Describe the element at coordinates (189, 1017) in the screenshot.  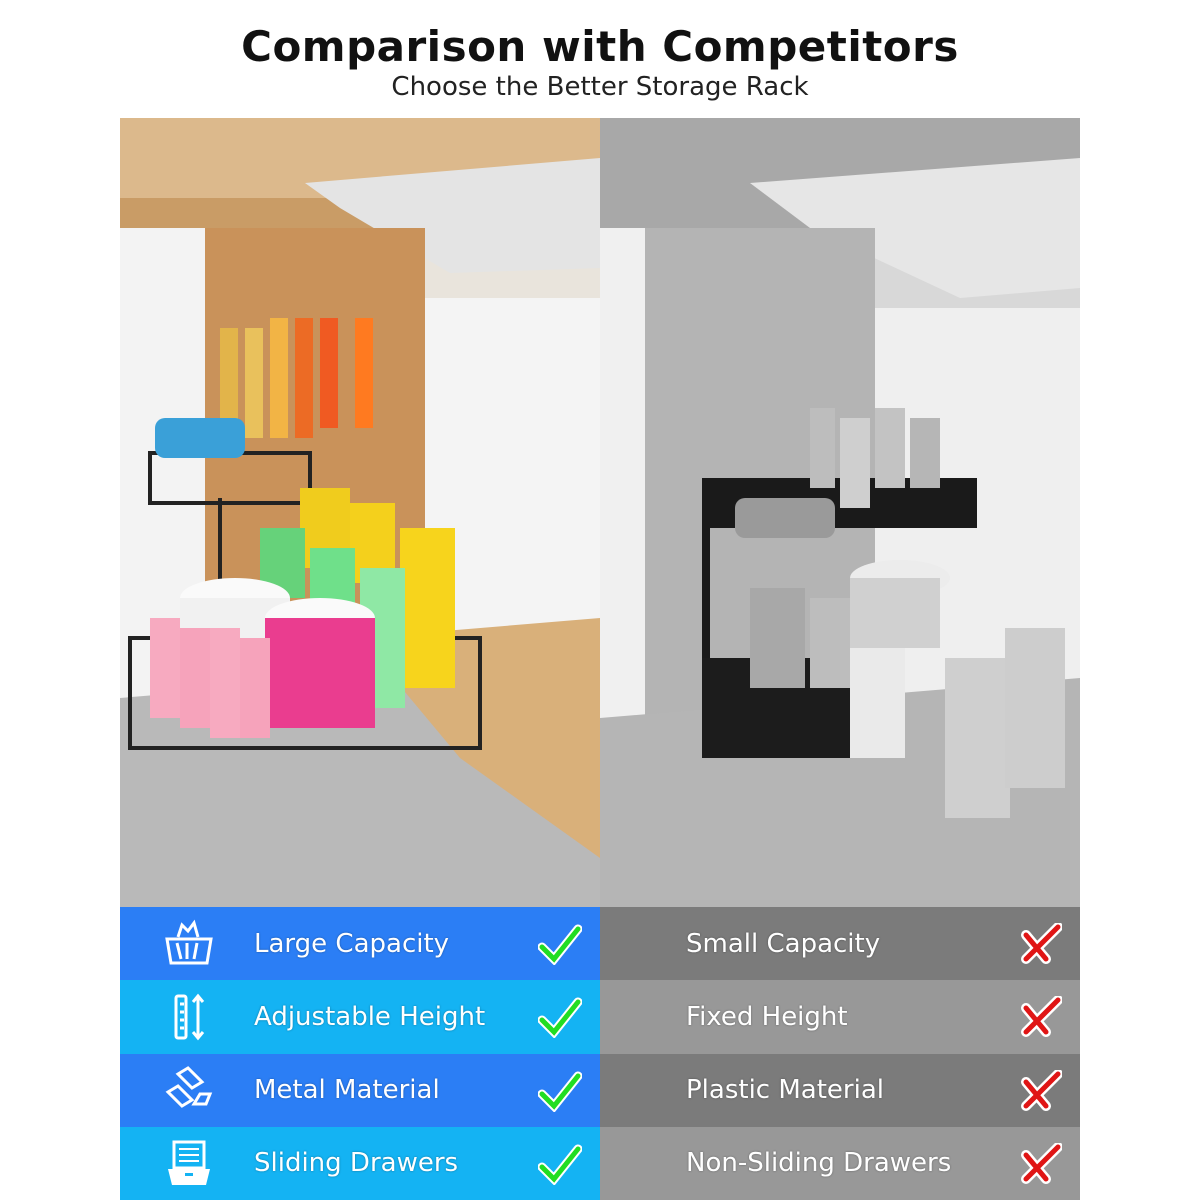
I see `ruler-arrows-icon` at that location.